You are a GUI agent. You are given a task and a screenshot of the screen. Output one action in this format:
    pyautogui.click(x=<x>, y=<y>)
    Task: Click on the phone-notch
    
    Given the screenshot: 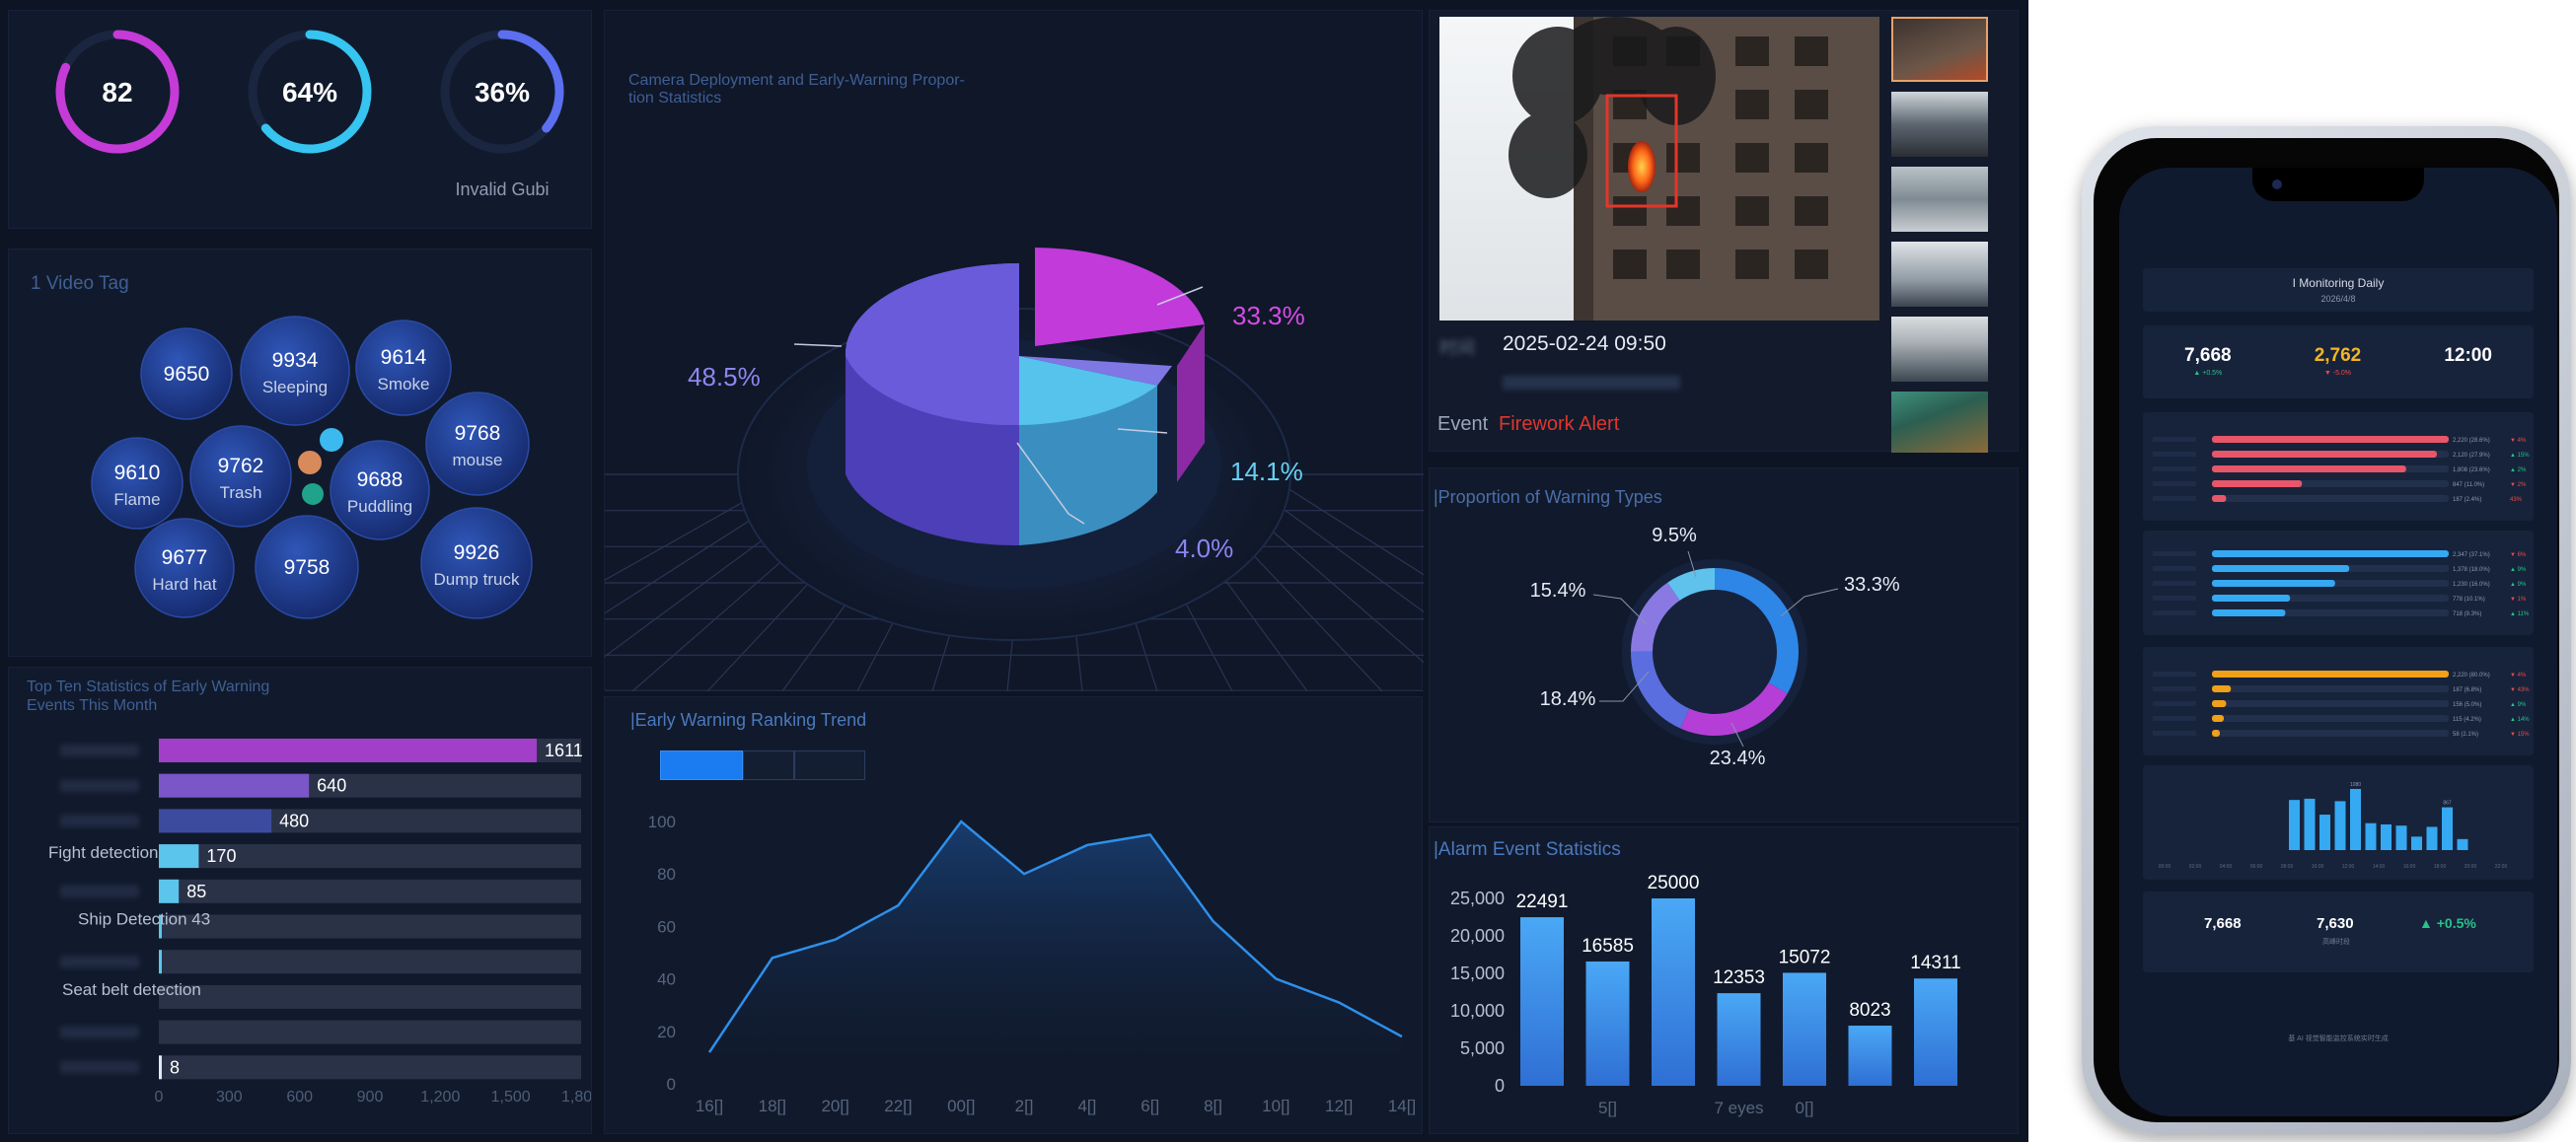 What is the action you would take?
    pyautogui.click(x=2338, y=184)
    